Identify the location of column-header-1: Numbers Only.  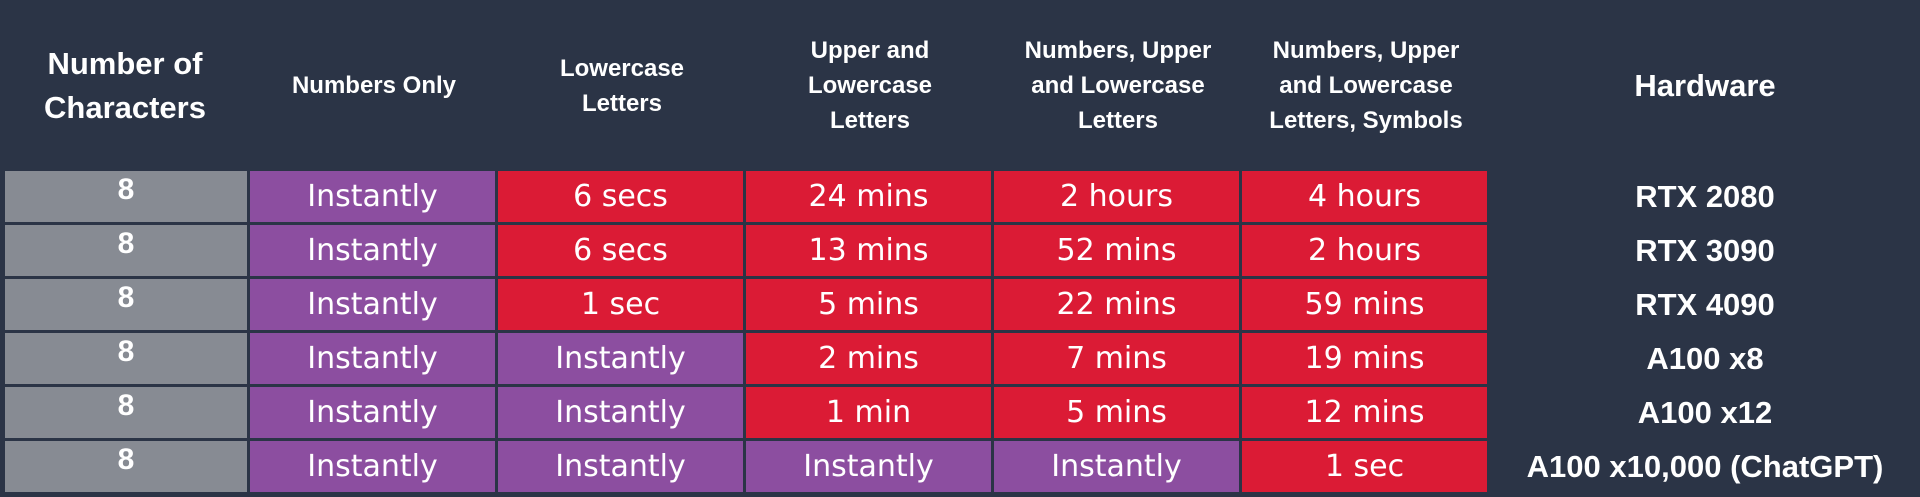
(374, 85).